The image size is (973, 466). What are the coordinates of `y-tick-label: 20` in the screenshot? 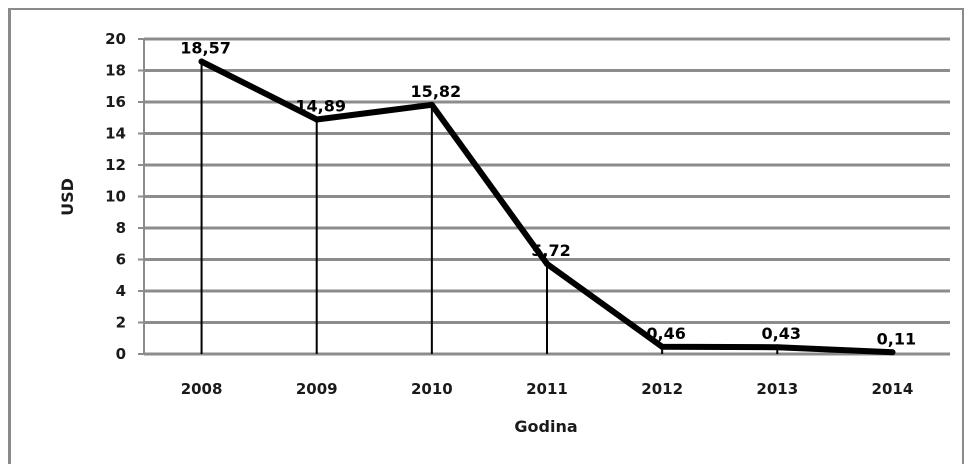 It's located at (115, 39).